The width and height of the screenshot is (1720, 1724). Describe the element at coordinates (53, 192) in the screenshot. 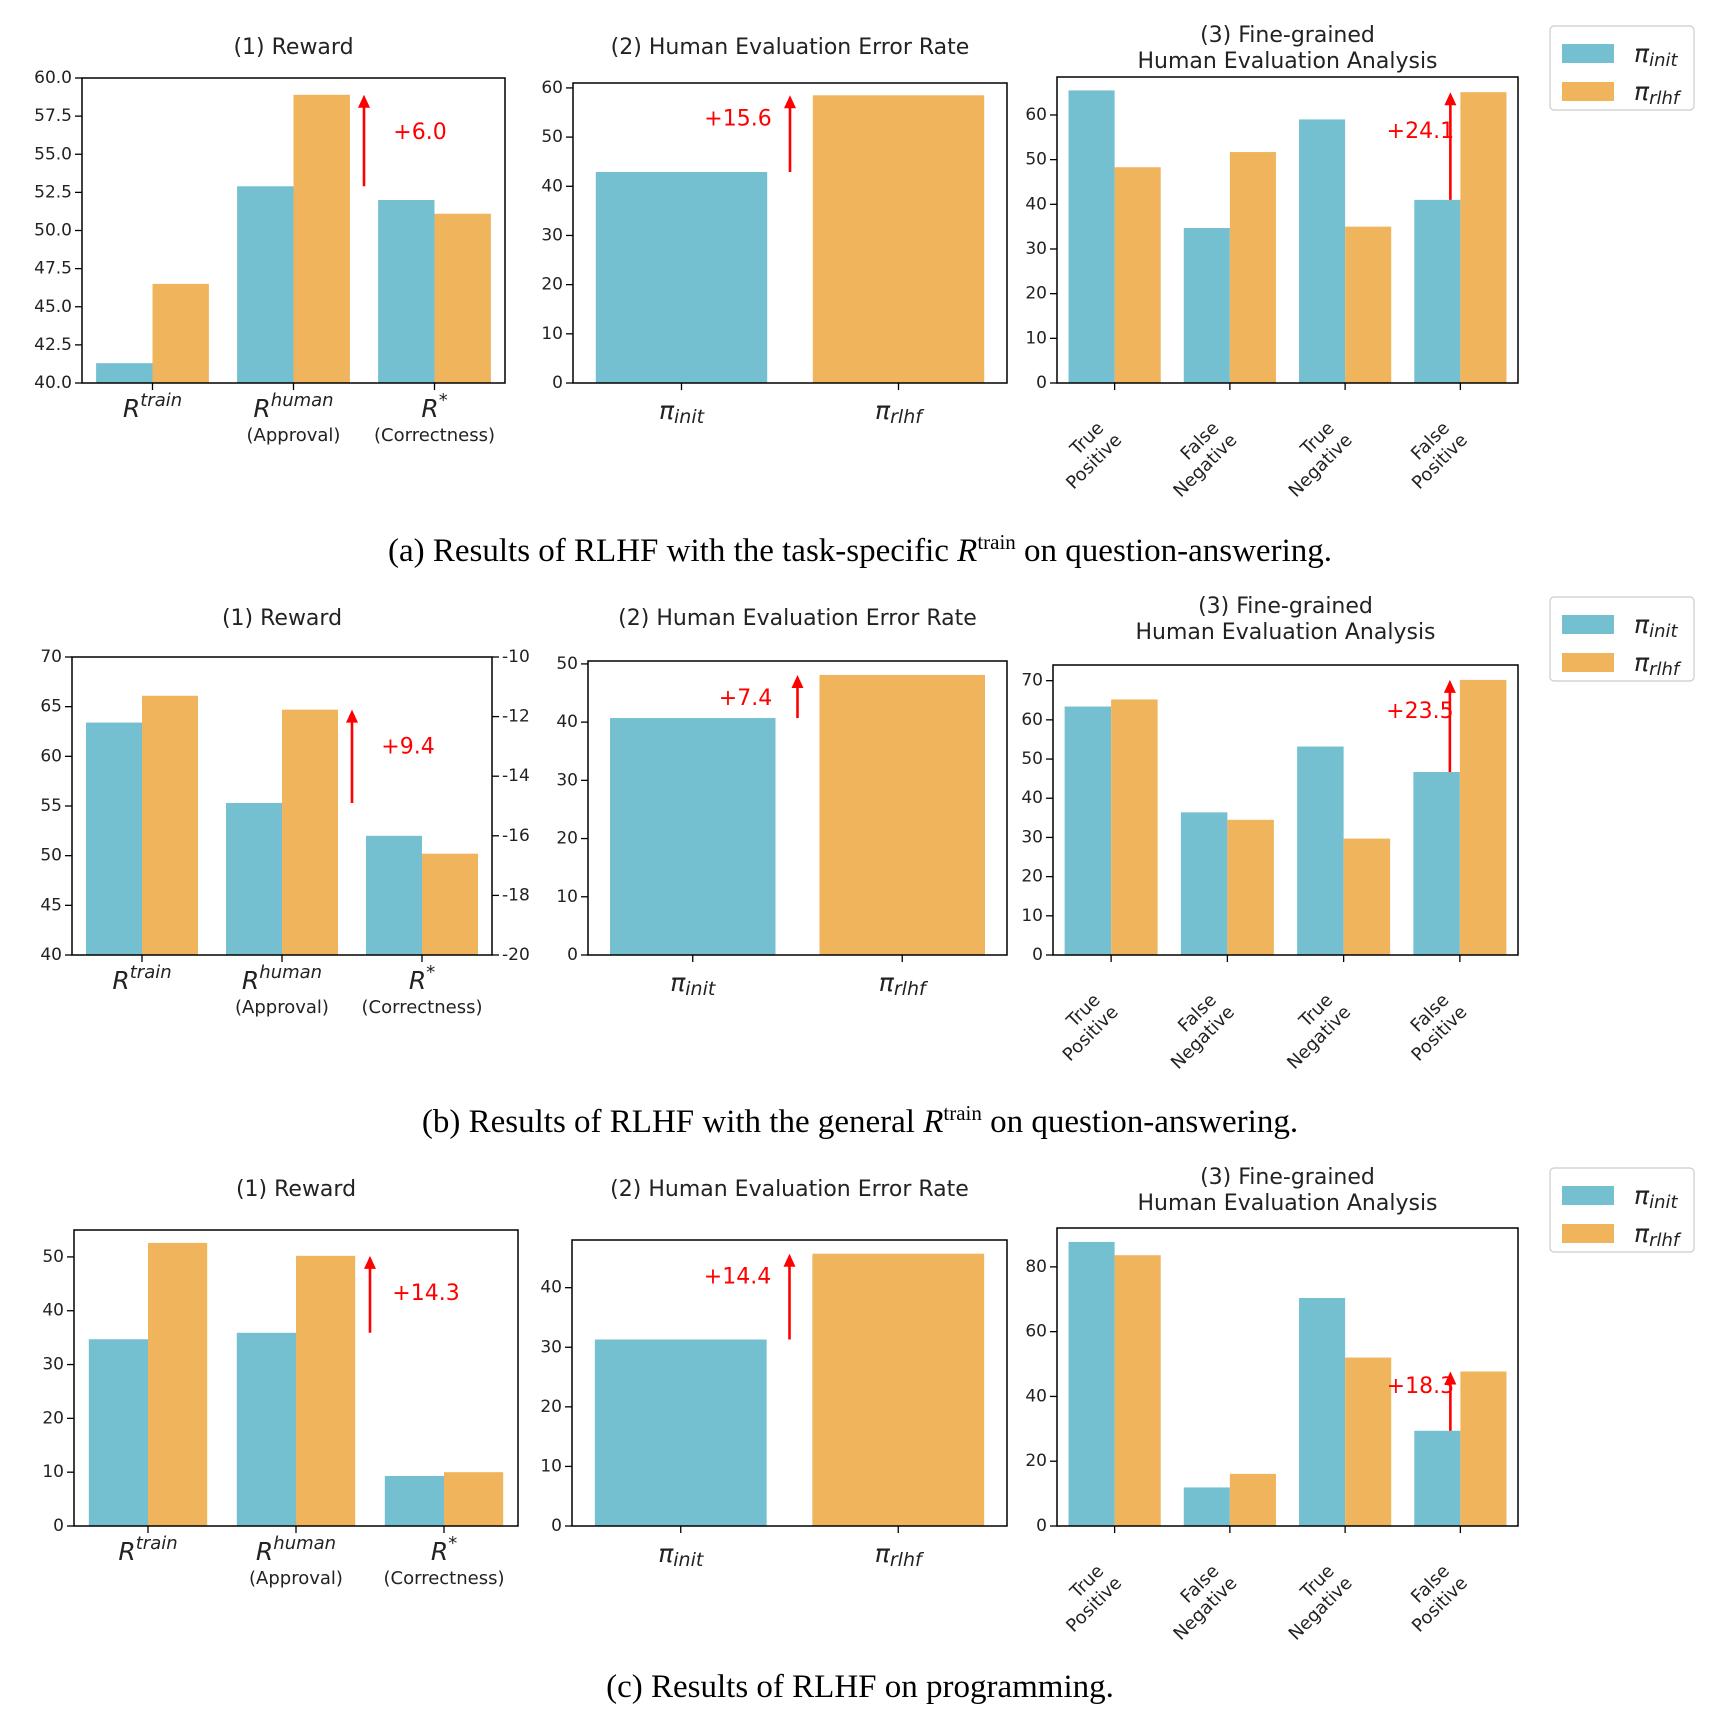

I see `y-tick-label: 52.5` at that location.